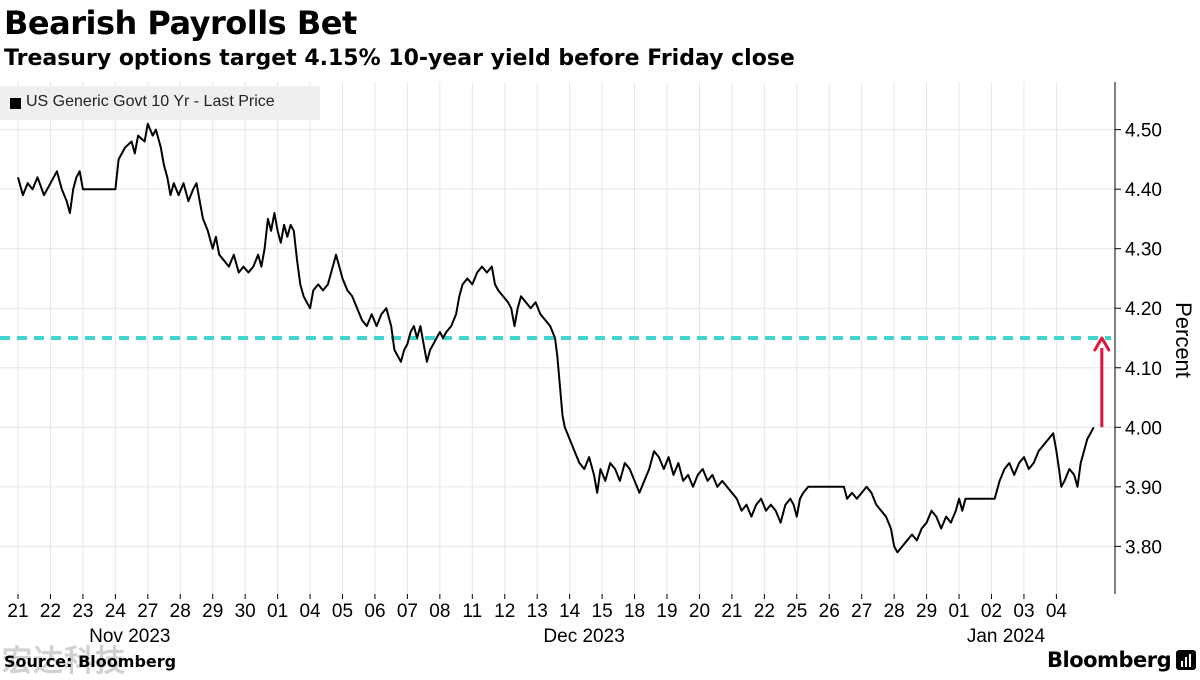 Image resolution: width=1200 pixels, height=680 pixels. What do you see at coordinates (666, 611) in the screenshot?
I see `x-tick-label: 19` at bounding box center [666, 611].